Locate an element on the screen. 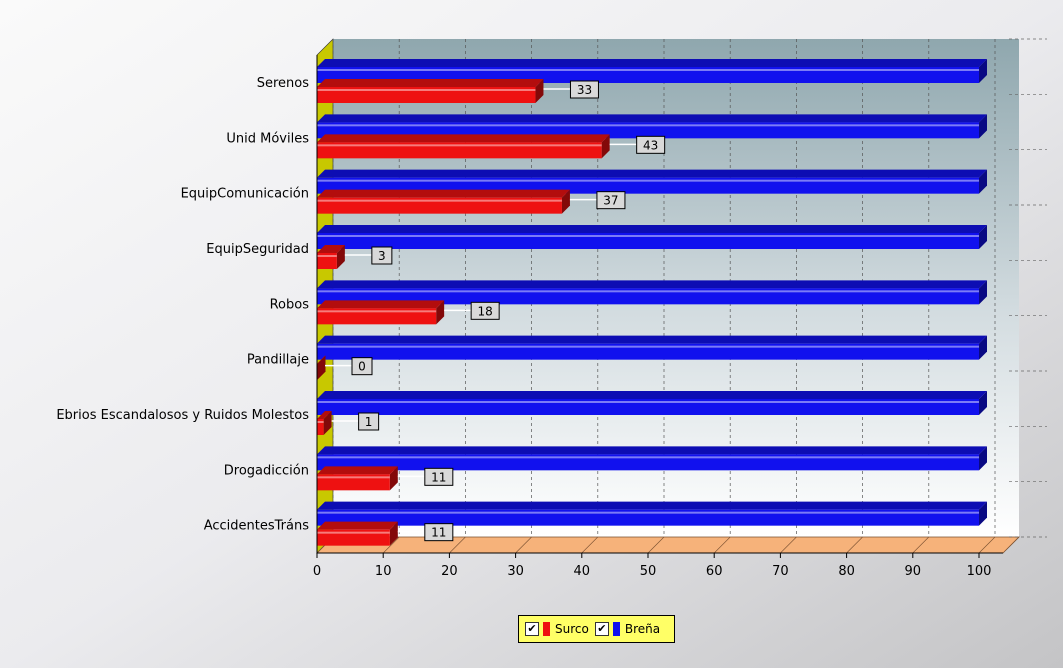 The height and width of the screenshot is (672, 1063). x-tick-label: 40 is located at coordinates (582, 571).